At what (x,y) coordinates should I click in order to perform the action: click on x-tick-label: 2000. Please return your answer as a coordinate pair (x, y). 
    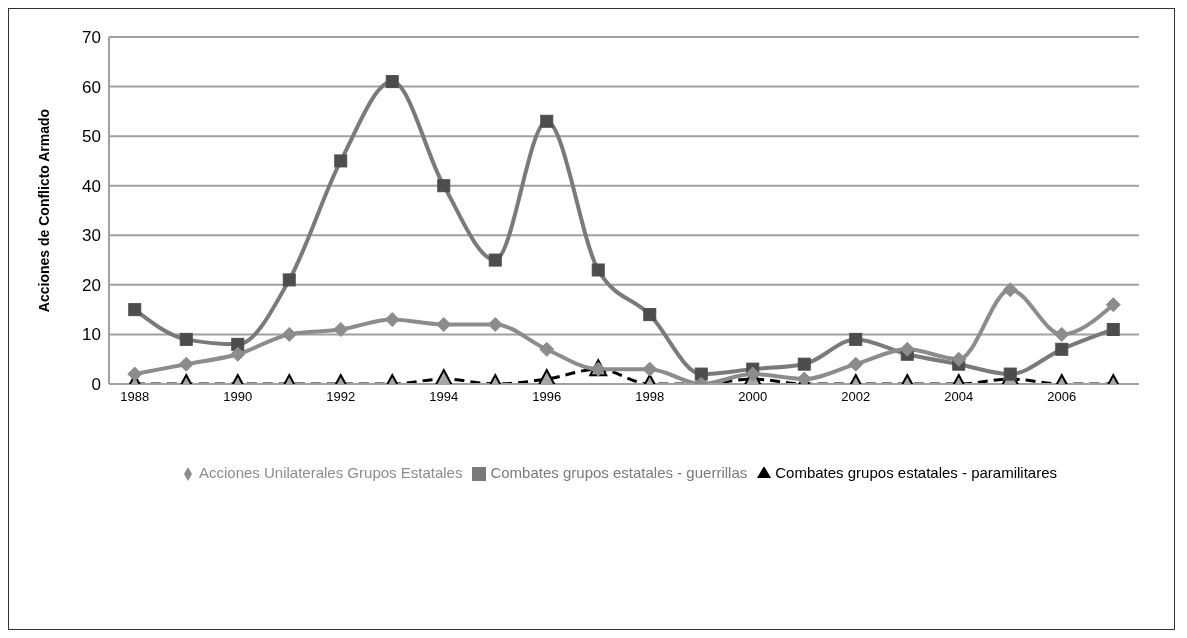
    Looking at the image, I should click on (753, 397).